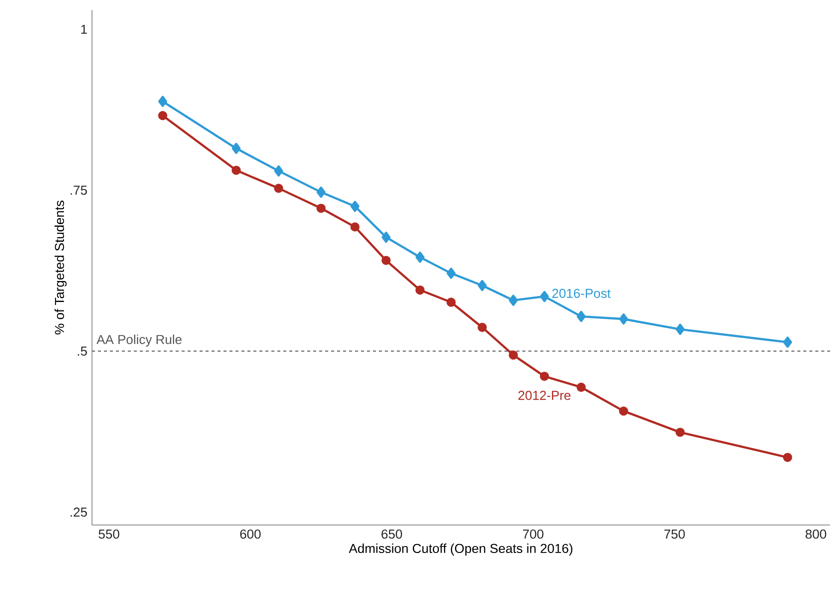 The height and width of the screenshot is (592, 833). I want to click on series-label: 2016-Post, so click(581, 293).